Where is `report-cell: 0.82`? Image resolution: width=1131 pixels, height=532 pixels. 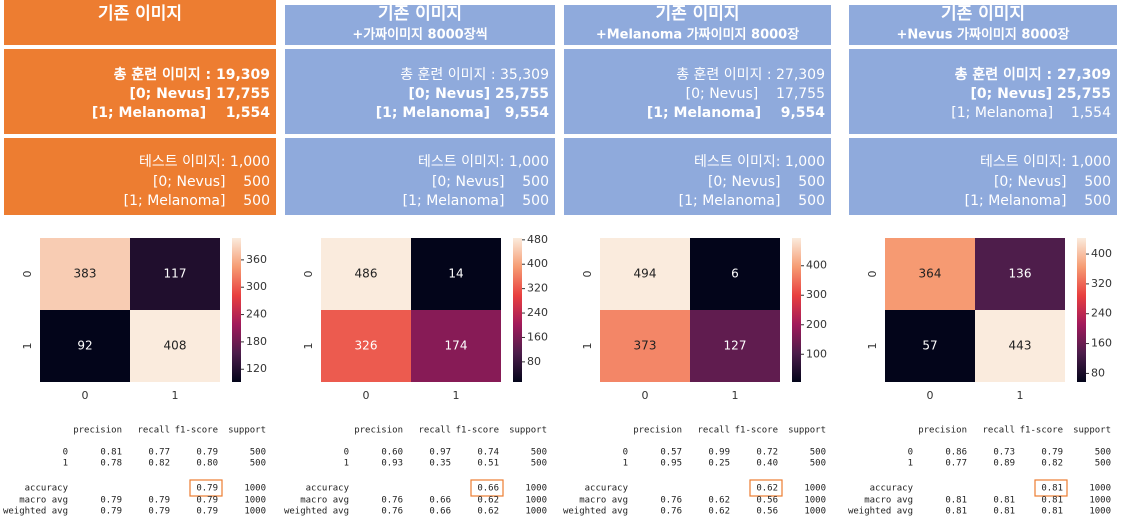
report-cell: 0.82 is located at coordinates (159, 464).